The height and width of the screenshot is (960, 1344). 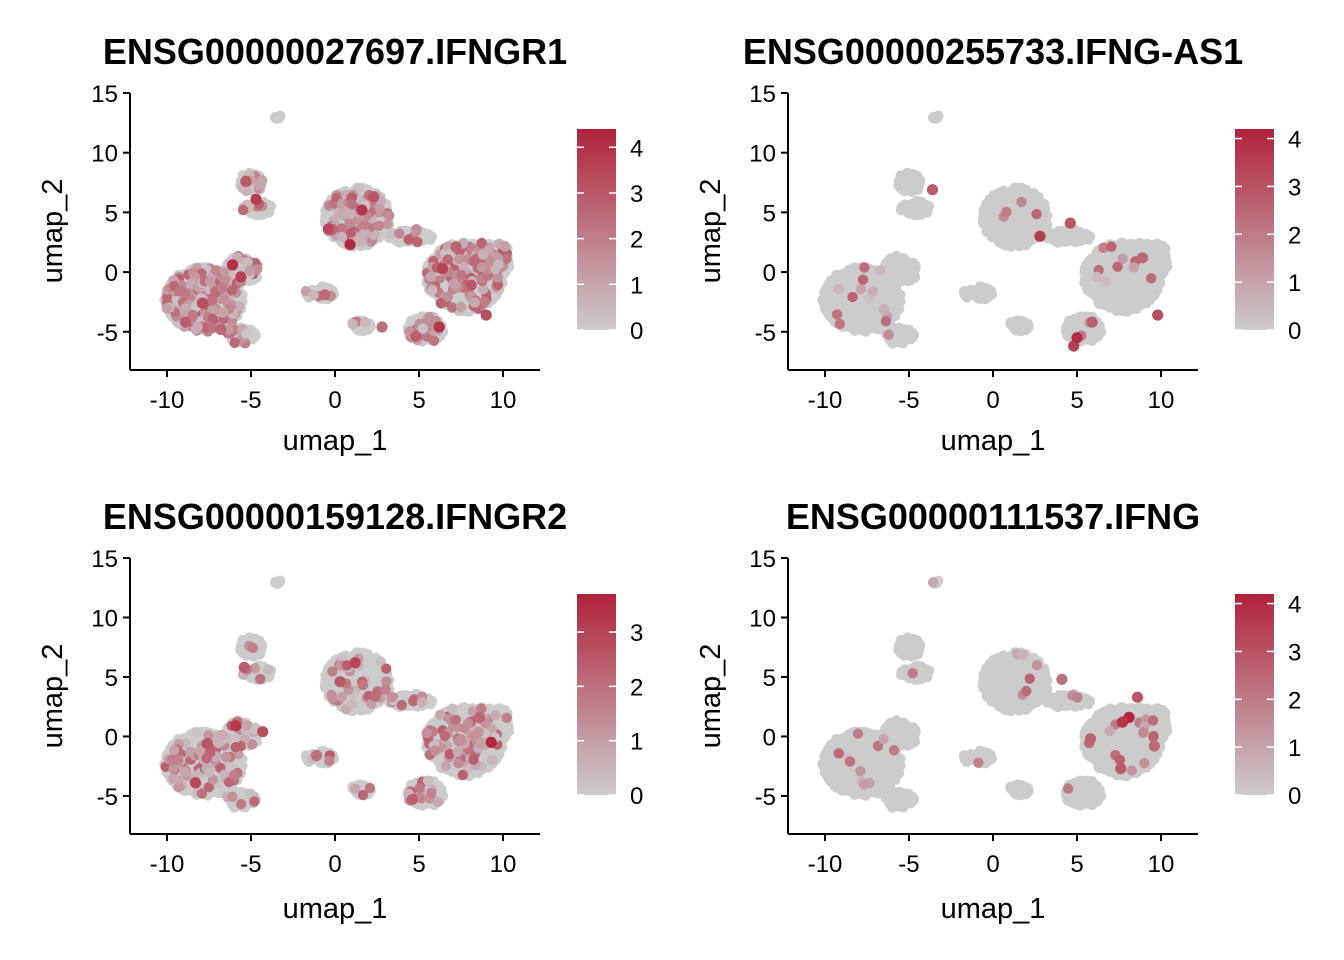 I want to click on y-tick-label: 10, so click(x=104, y=154).